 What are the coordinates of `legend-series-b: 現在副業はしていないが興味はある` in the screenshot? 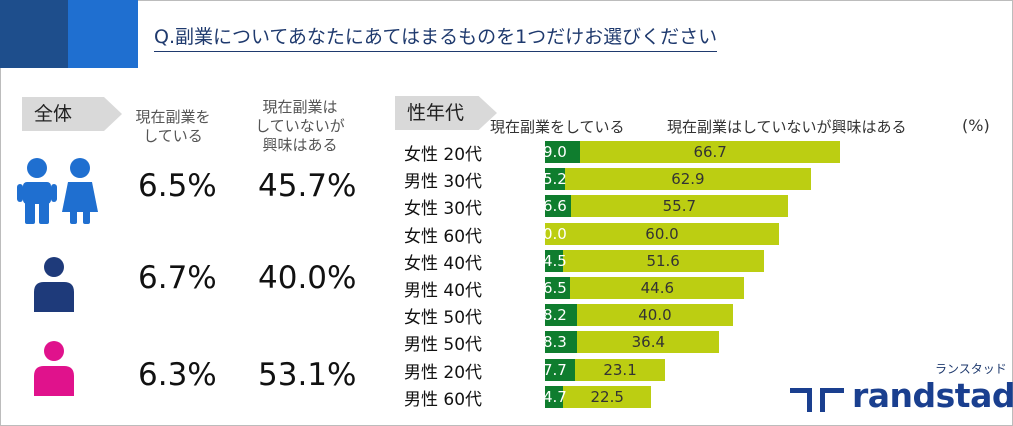 It's located at (787, 127).